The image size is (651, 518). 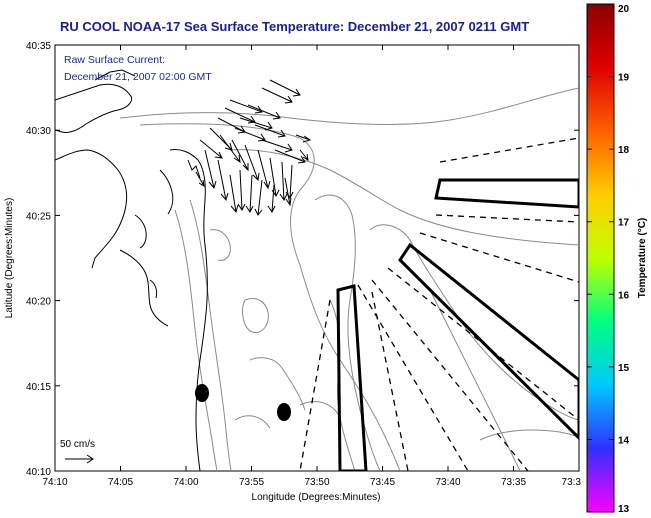 What do you see at coordinates (38, 387) in the screenshot?
I see `y-tick-label: 40:15` at bounding box center [38, 387].